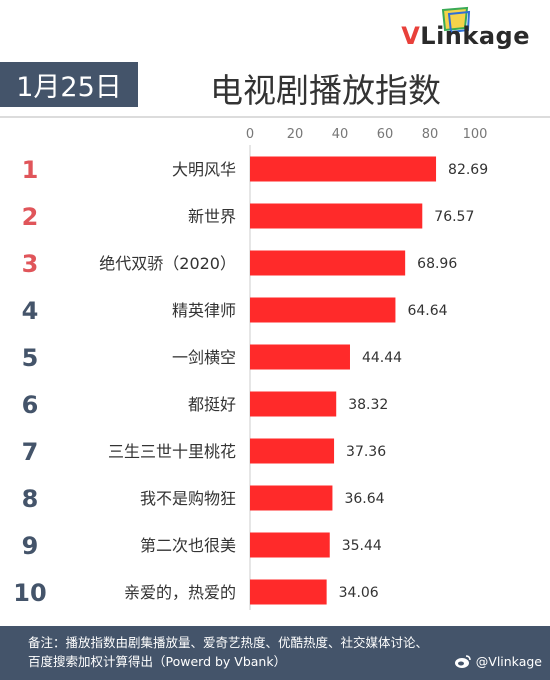 Image resolution: width=550 pixels, height=680 pixels. What do you see at coordinates (430, 134) in the screenshot?
I see `x-tick-label: 80` at bounding box center [430, 134].